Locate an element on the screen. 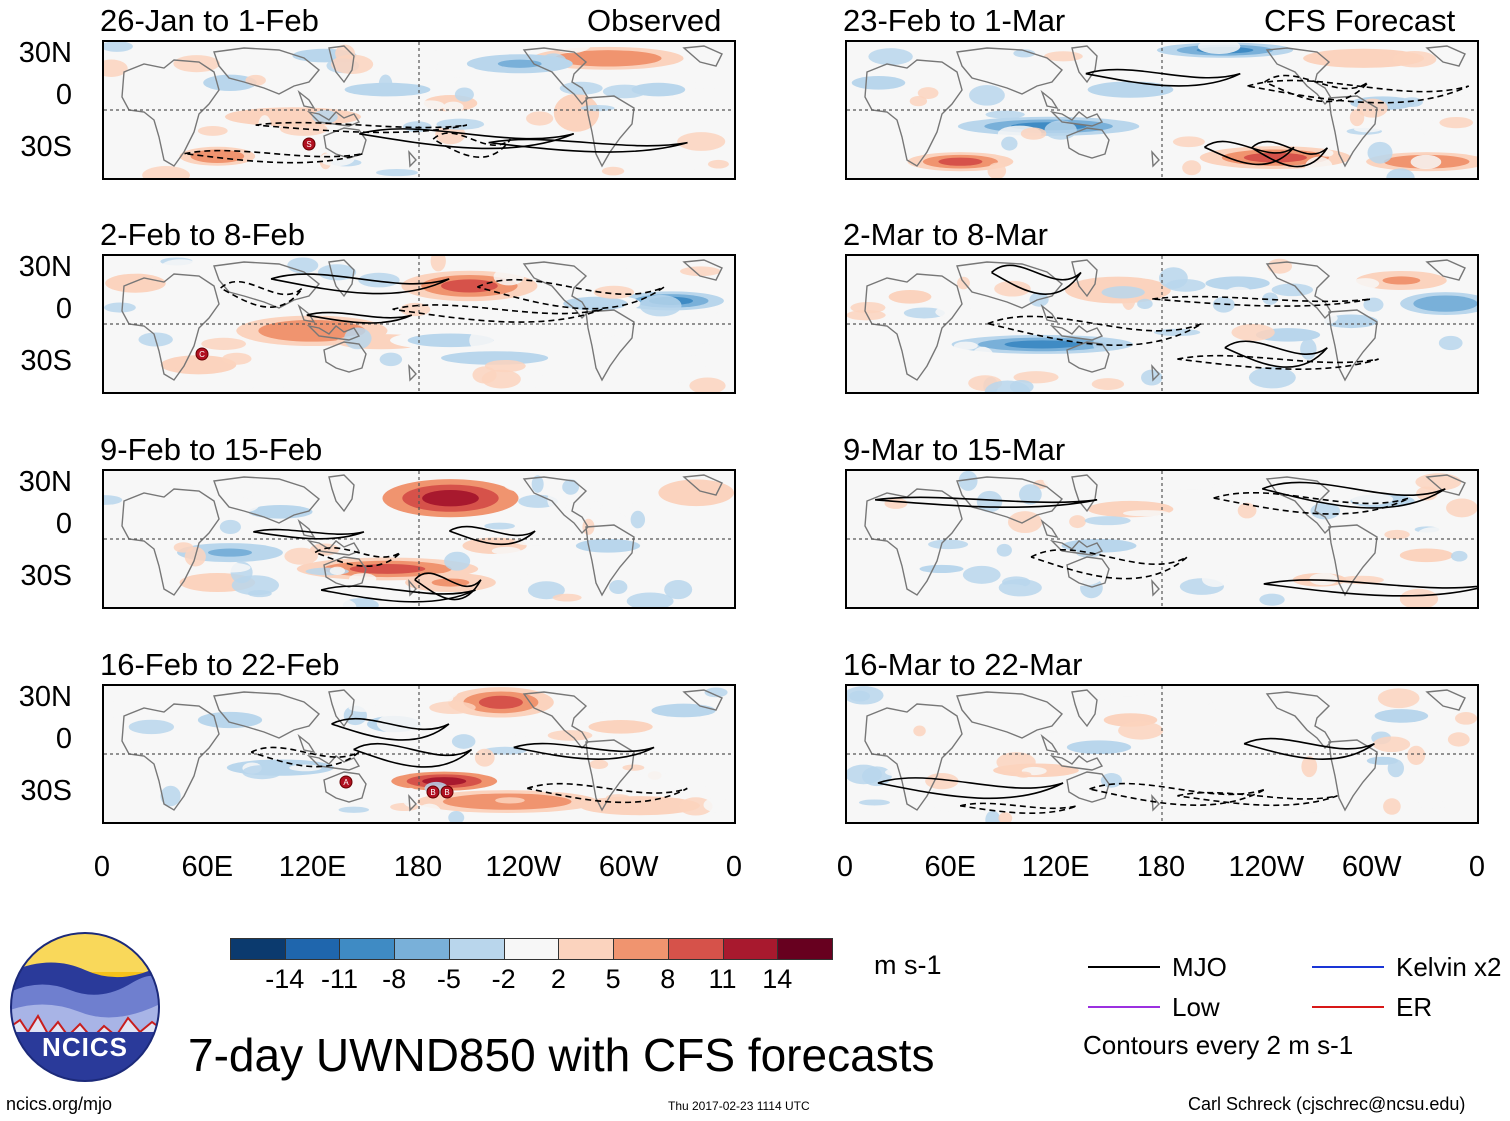 The height and width of the screenshot is (1121, 1510). panel-map-obs1: S is located at coordinates (419, 110).